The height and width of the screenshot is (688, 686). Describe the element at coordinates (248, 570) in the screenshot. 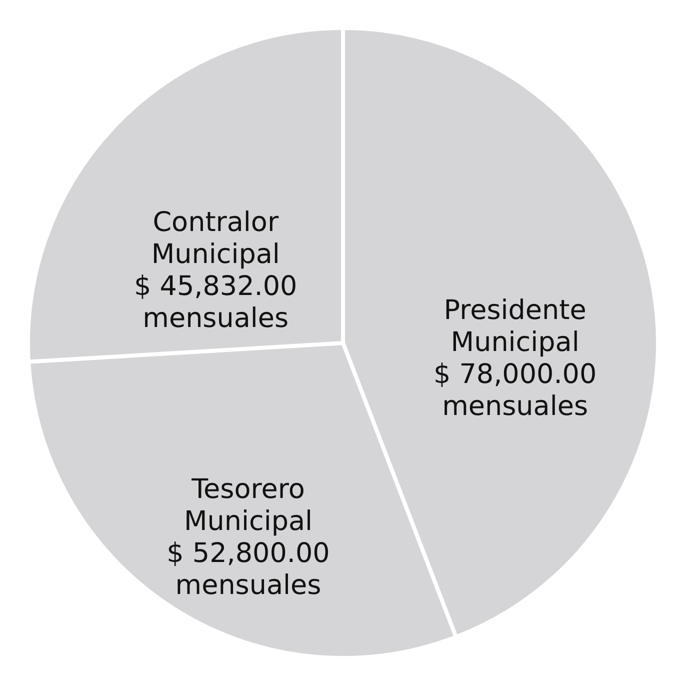

I see `data-label: $ 52,800.00 mensuales` at that location.